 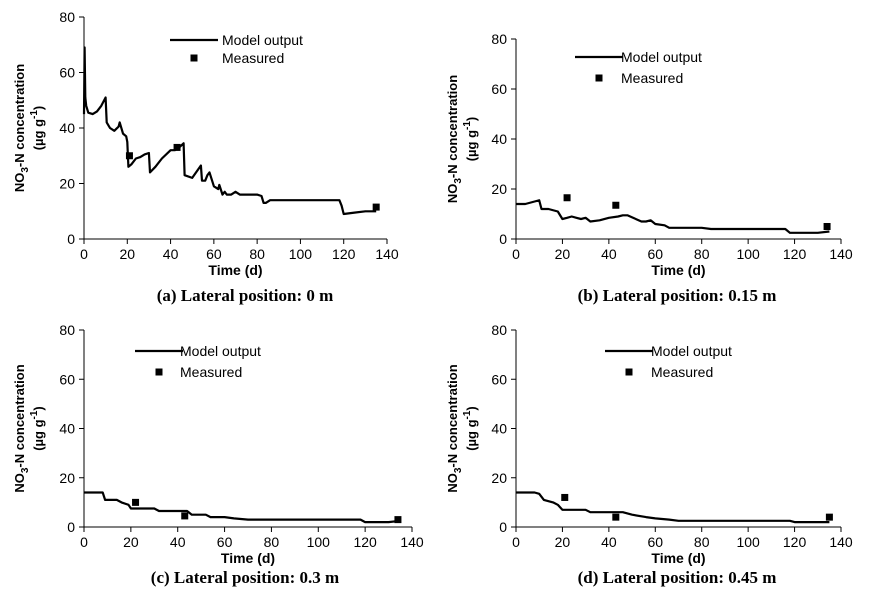 What do you see at coordinates (245, 295) in the screenshot?
I see `panel-caption: (a) Lateral position: 0 m` at bounding box center [245, 295].